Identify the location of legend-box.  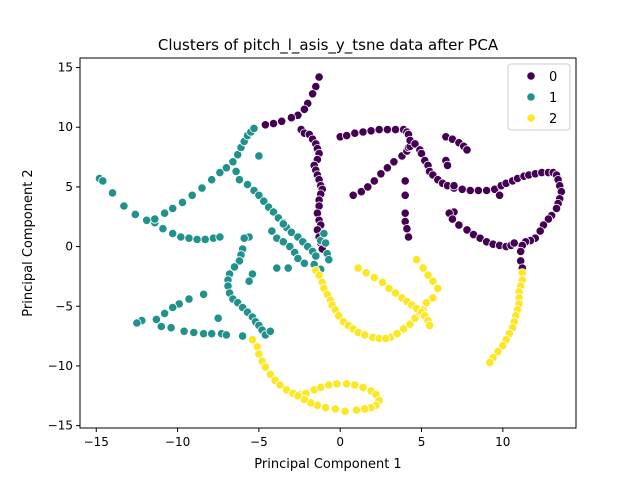
(539, 97).